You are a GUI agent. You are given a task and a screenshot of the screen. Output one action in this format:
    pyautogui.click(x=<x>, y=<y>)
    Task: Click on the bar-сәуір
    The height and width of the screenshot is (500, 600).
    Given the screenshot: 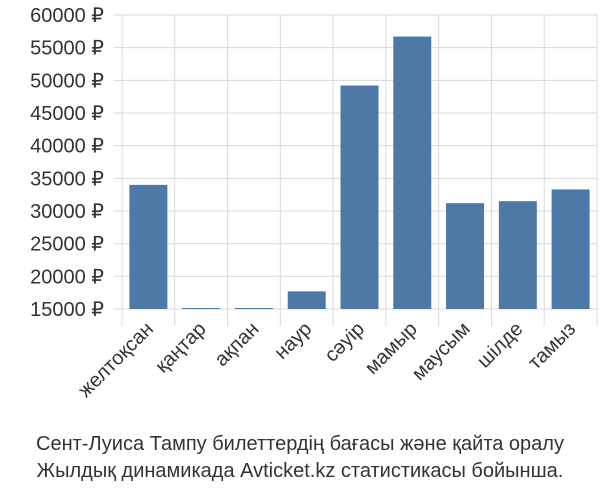 What is the action you would take?
    pyautogui.click(x=359, y=197)
    